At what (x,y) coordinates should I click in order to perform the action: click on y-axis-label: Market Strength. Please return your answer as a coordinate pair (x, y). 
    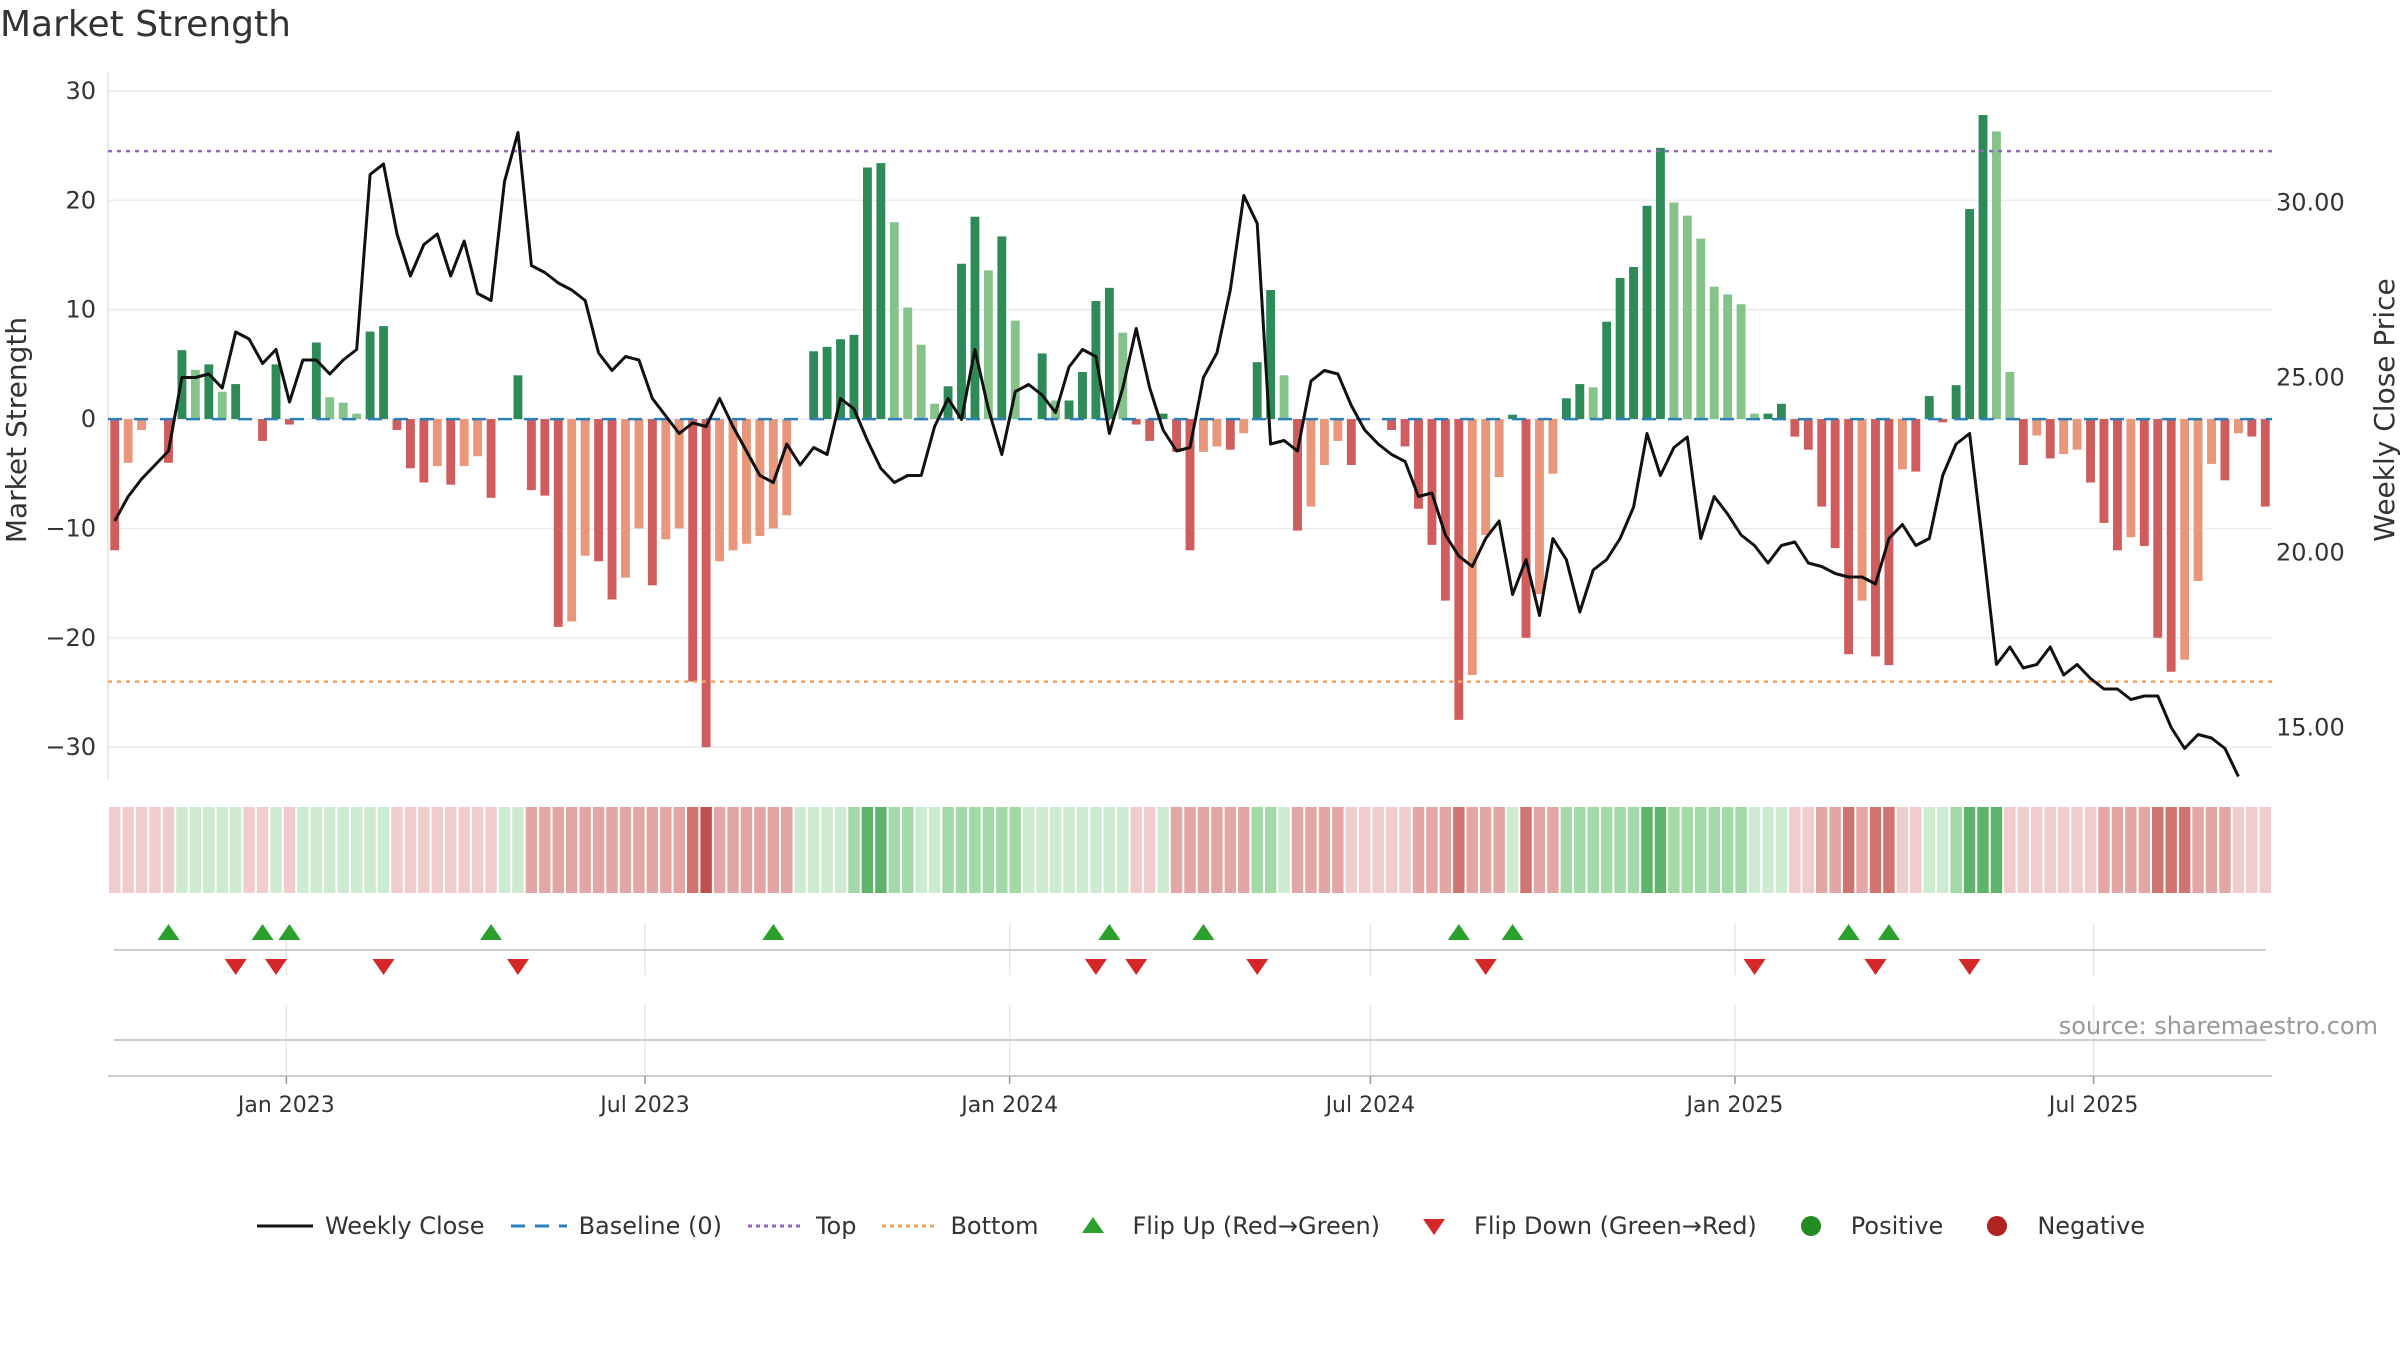
    Looking at the image, I should click on (16, 430).